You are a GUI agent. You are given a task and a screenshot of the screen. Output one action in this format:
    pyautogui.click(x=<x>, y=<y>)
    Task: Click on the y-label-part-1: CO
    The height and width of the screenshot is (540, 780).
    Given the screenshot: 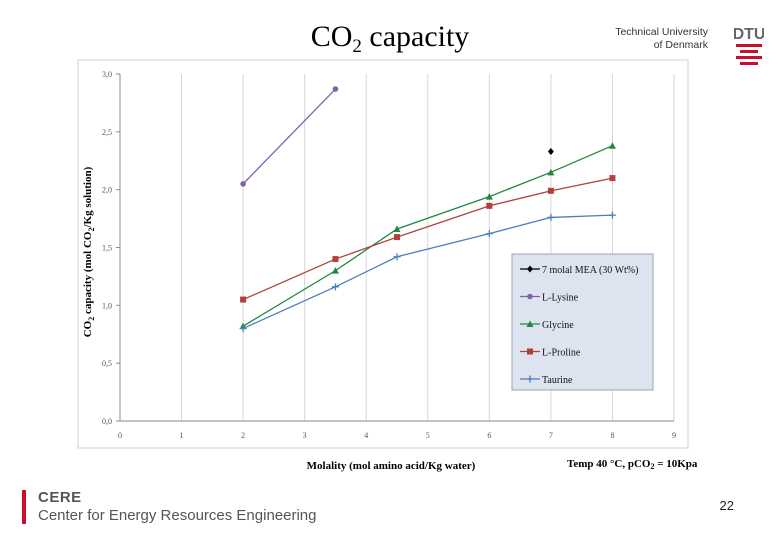 What is the action you would take?
    pyautogui.click(x=88, y=328)
    